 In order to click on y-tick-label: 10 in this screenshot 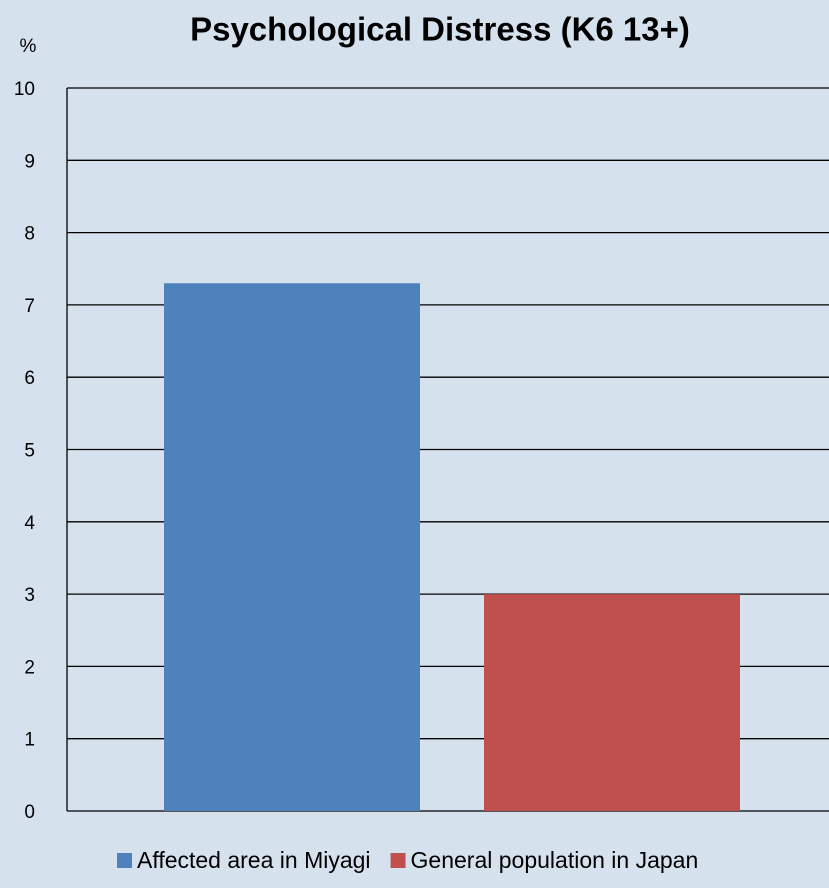, I will do `click(24, 89)`.